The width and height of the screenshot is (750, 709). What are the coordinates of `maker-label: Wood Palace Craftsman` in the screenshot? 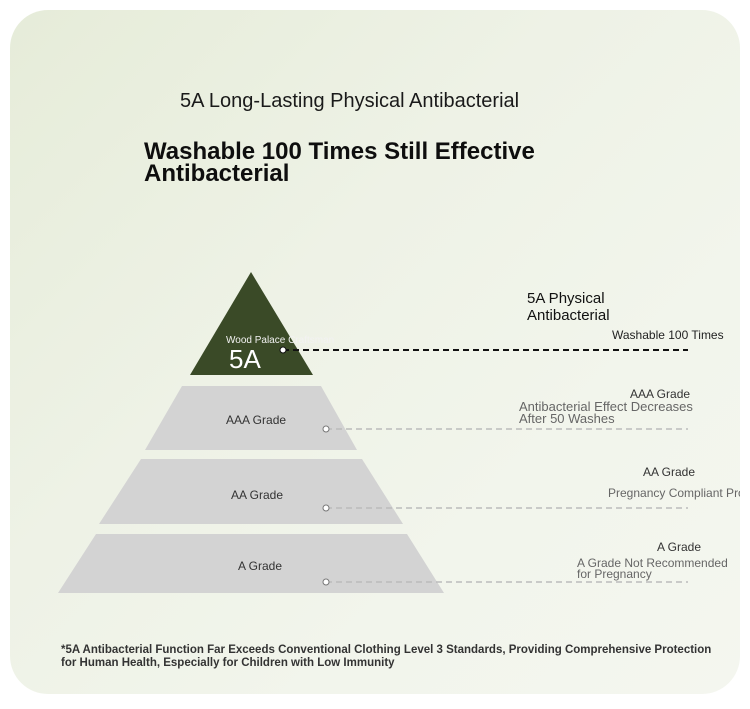 It's located at (280, 340).